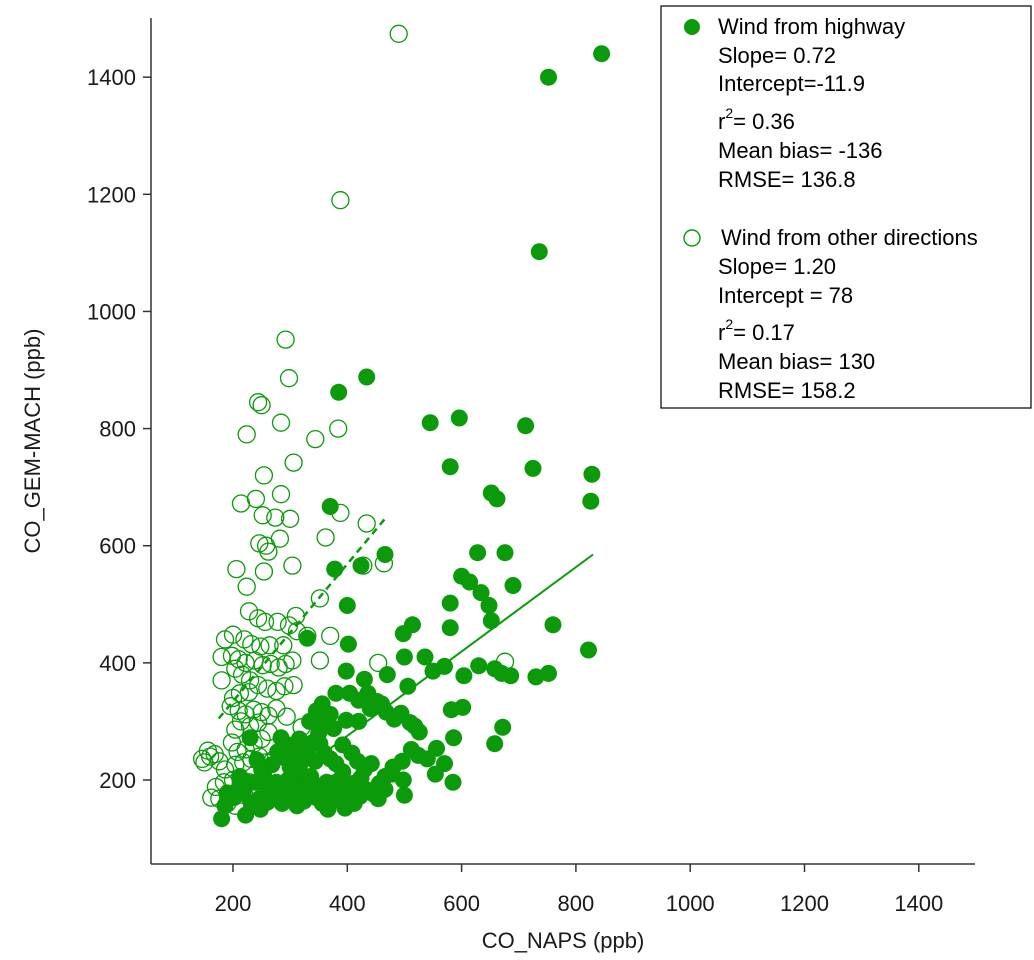 The image size is (1034, 960). I want to click on y-tick-label: 1400, so click(111, 77).